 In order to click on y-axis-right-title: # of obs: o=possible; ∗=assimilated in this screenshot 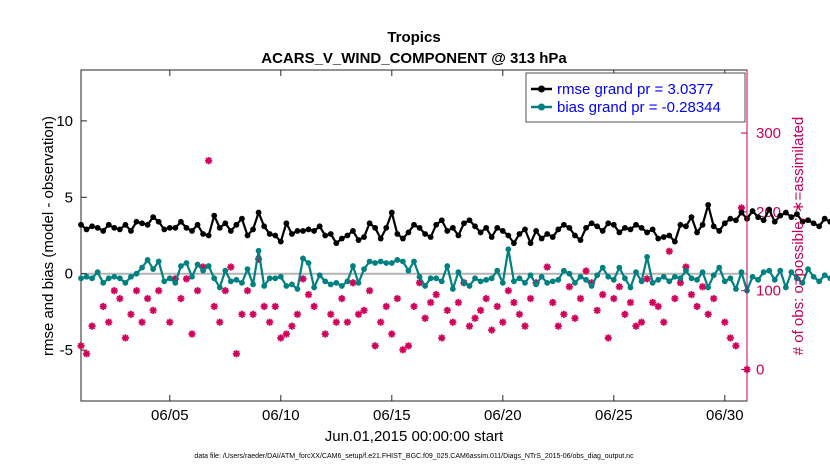, I will do `click(798, 236)`.